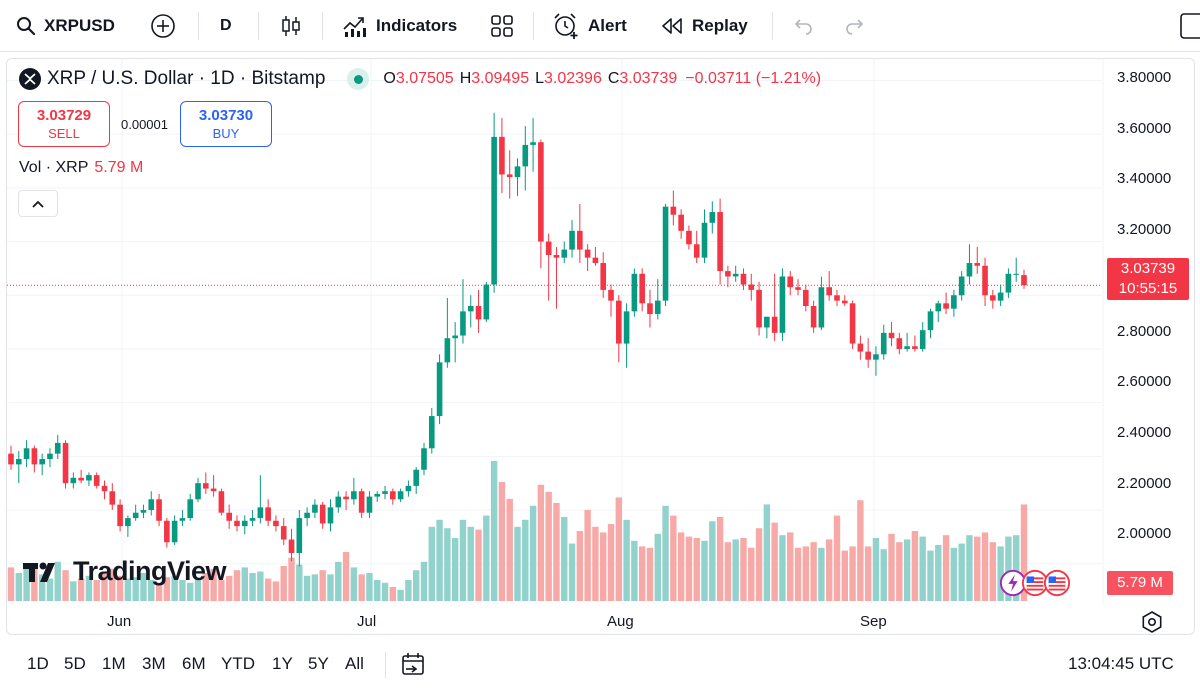  I want to click on undo-button, so click(803, 26).